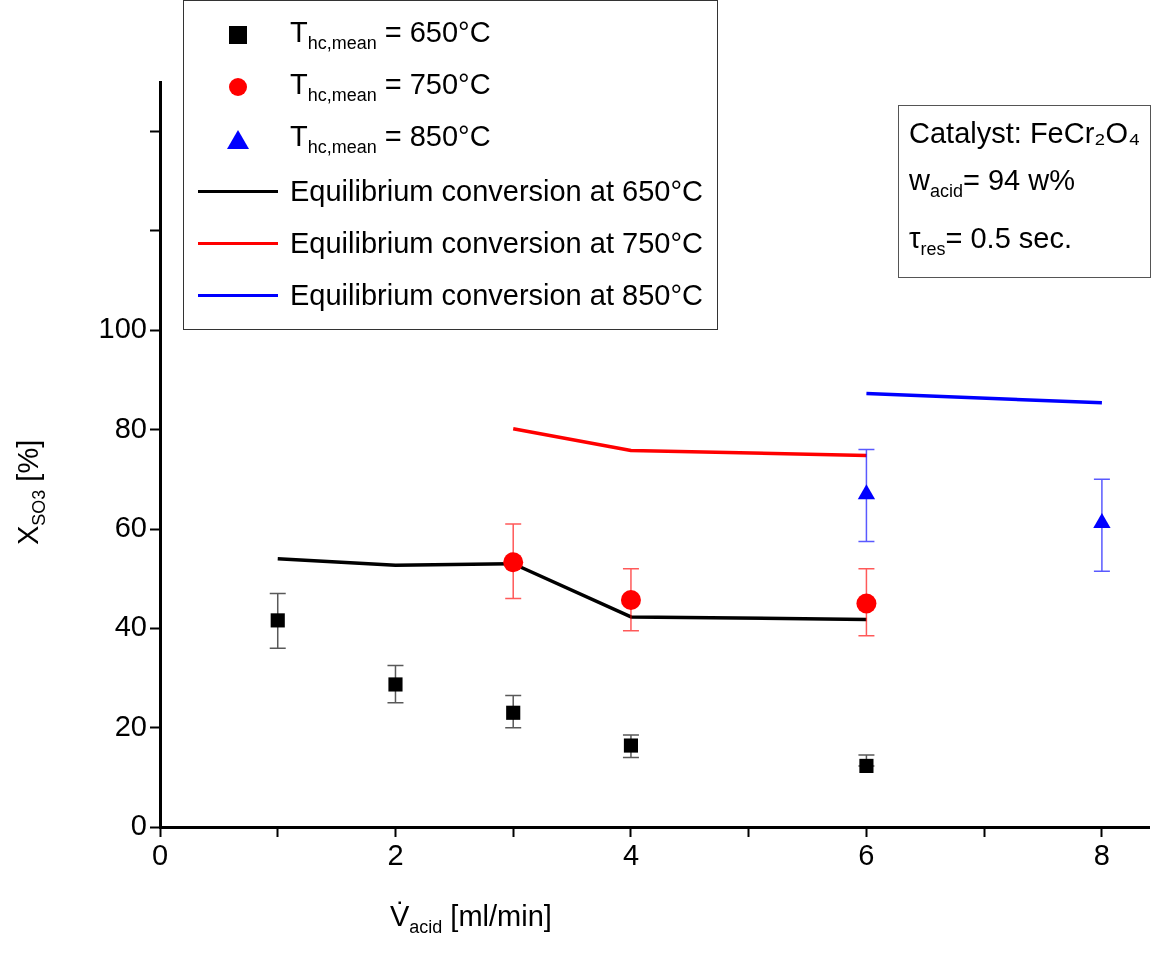 Image resolution: width=1159 pixels, height=963 pixels. I want to click on annotation: Catalyst: FeCr₂O₄, so click(1024, 133).